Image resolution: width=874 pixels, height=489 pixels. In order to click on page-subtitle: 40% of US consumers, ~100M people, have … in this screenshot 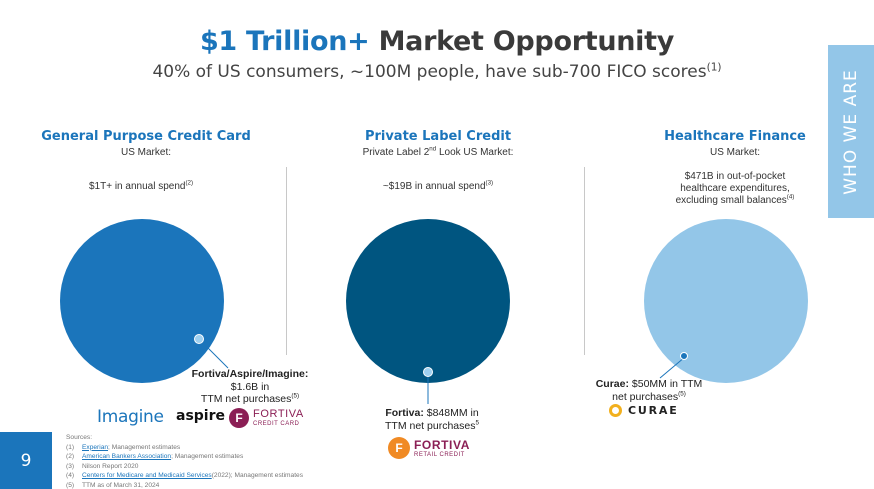, I will do `click(437, 72)`.